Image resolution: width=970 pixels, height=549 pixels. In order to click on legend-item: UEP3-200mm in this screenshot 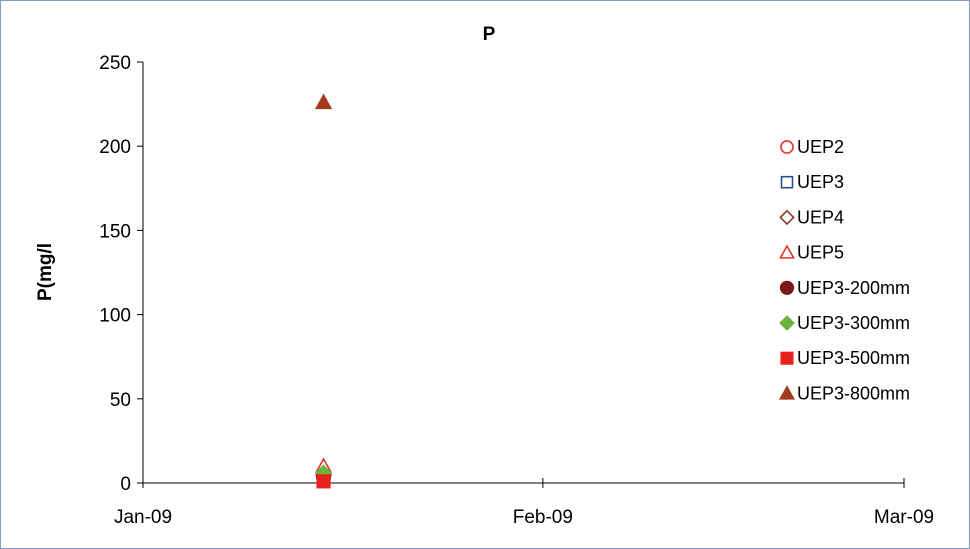, I will do `click(844, 288)`.